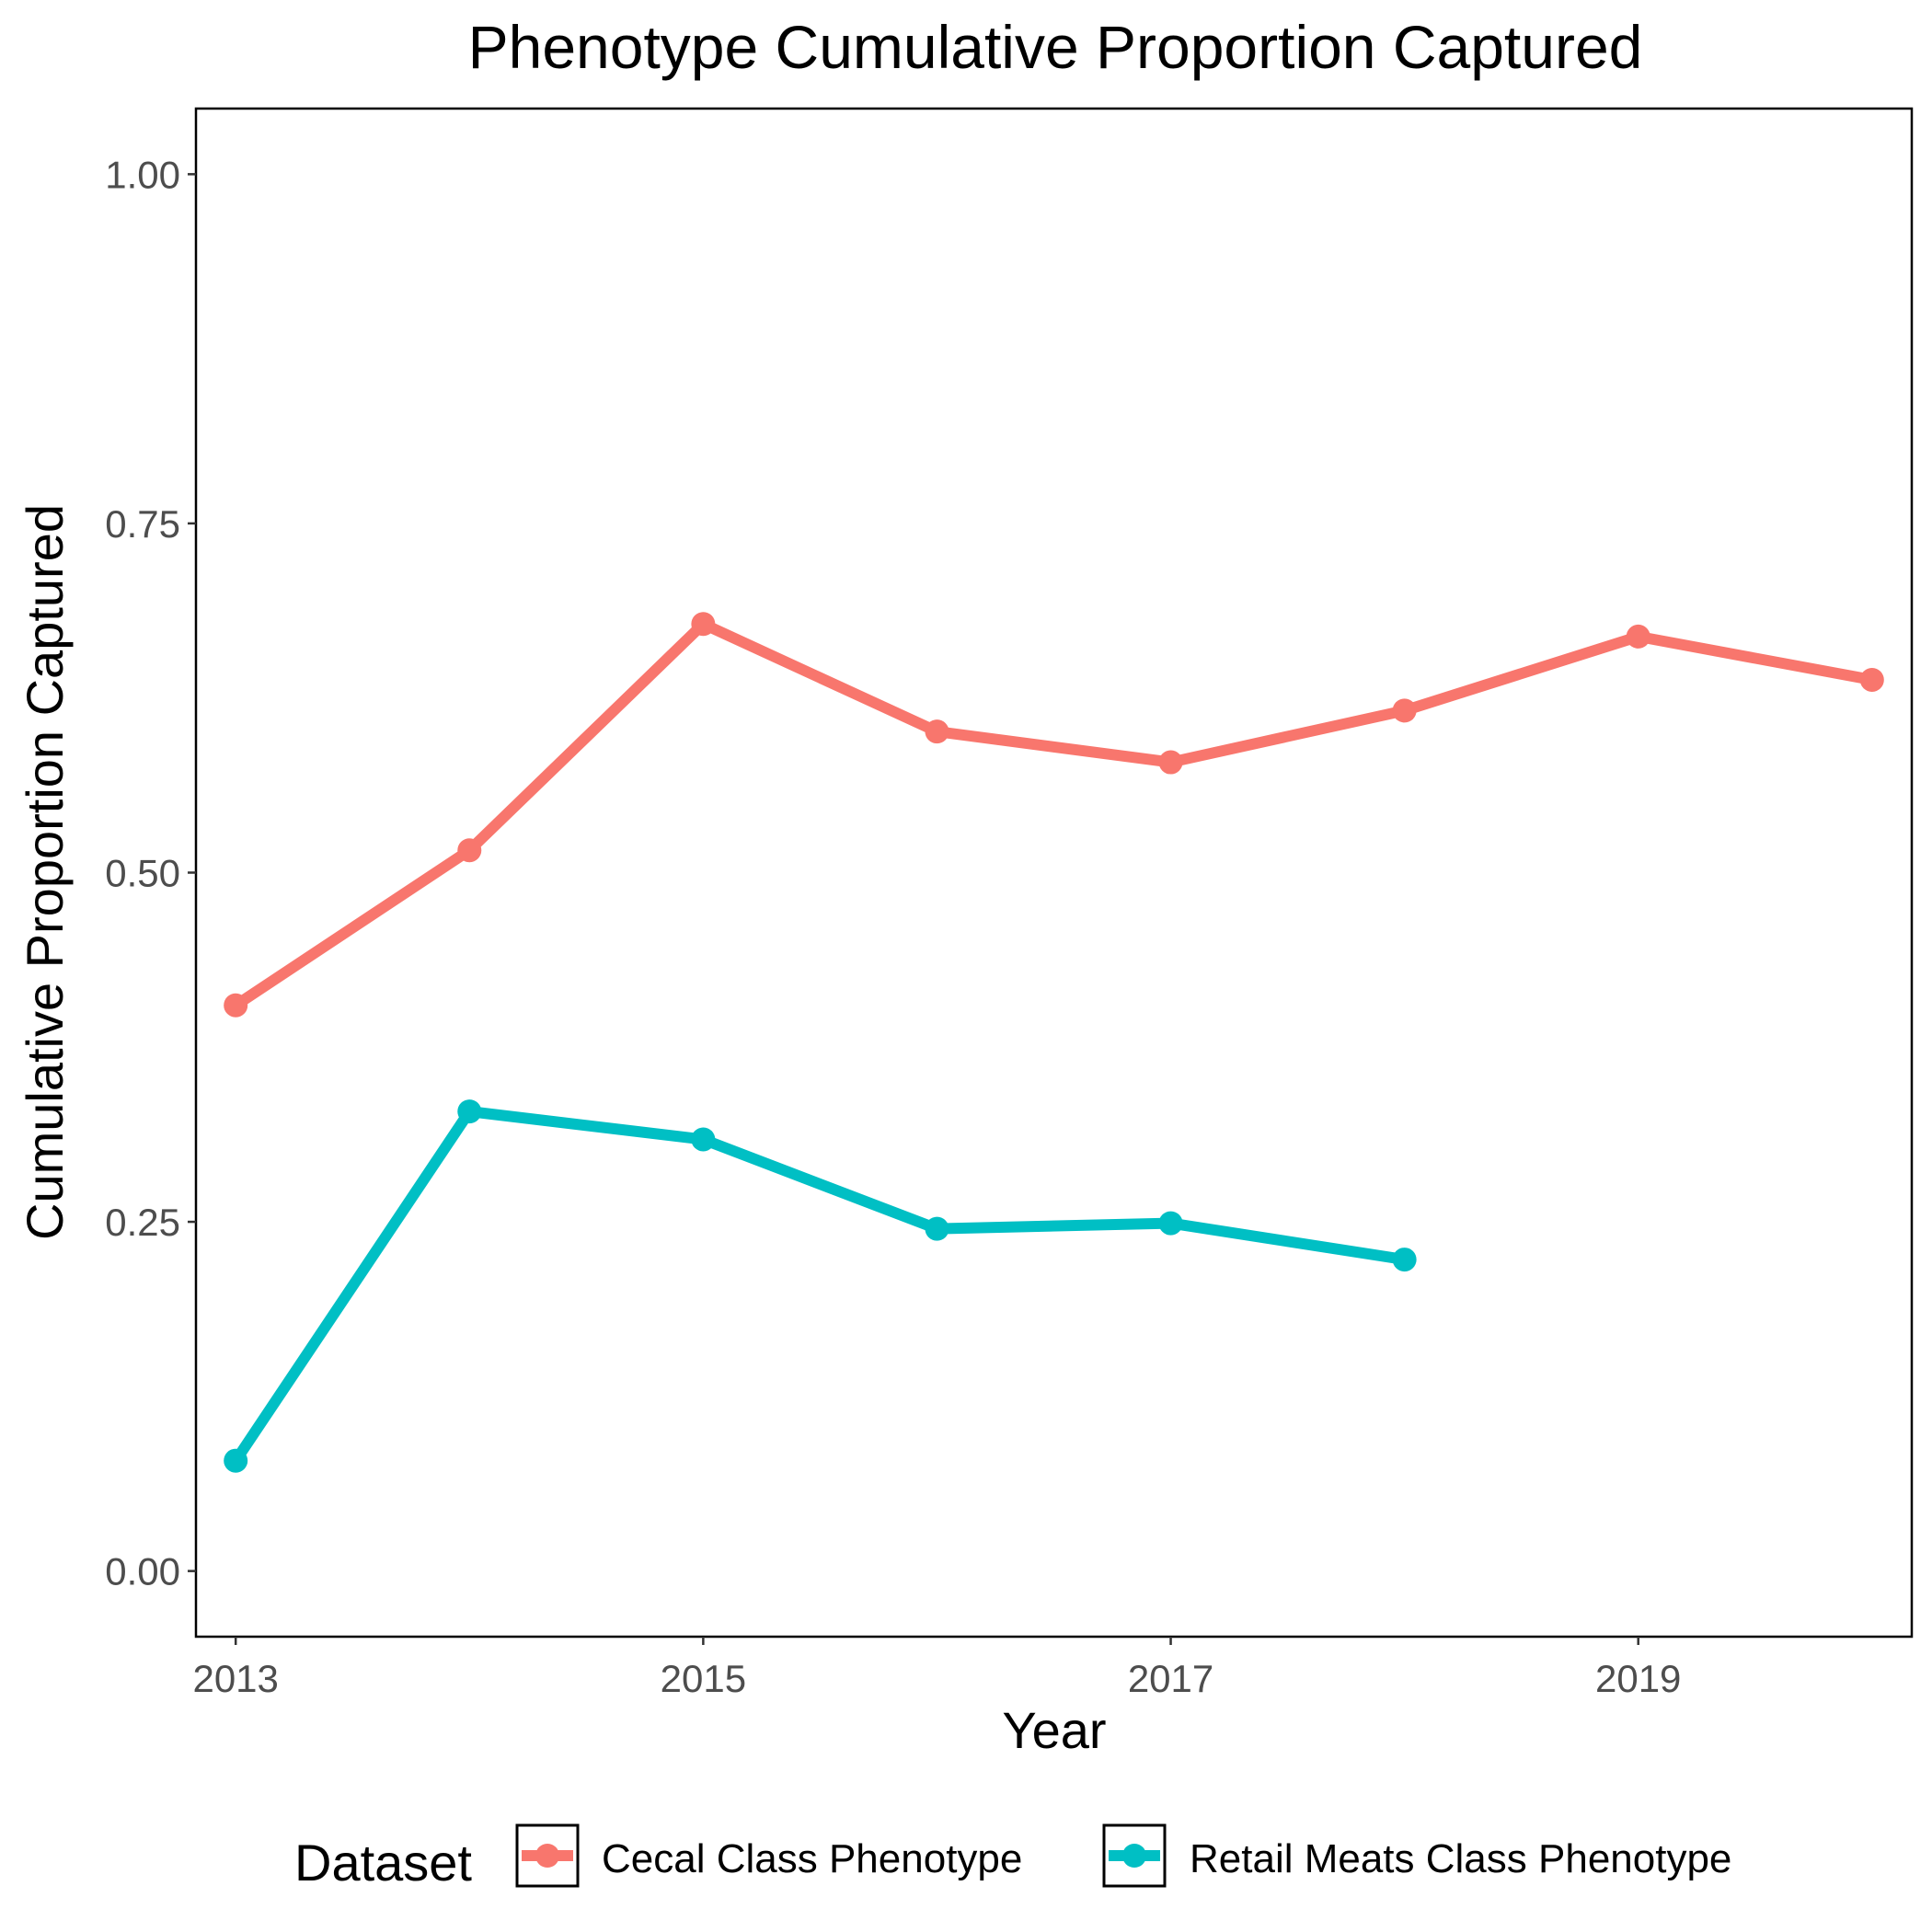 This screenshot has width=1932, height=1932. Describe the element at coordinates (1170, 1678) in the screenshot. I see `x-tick-label: 2017` at that location.